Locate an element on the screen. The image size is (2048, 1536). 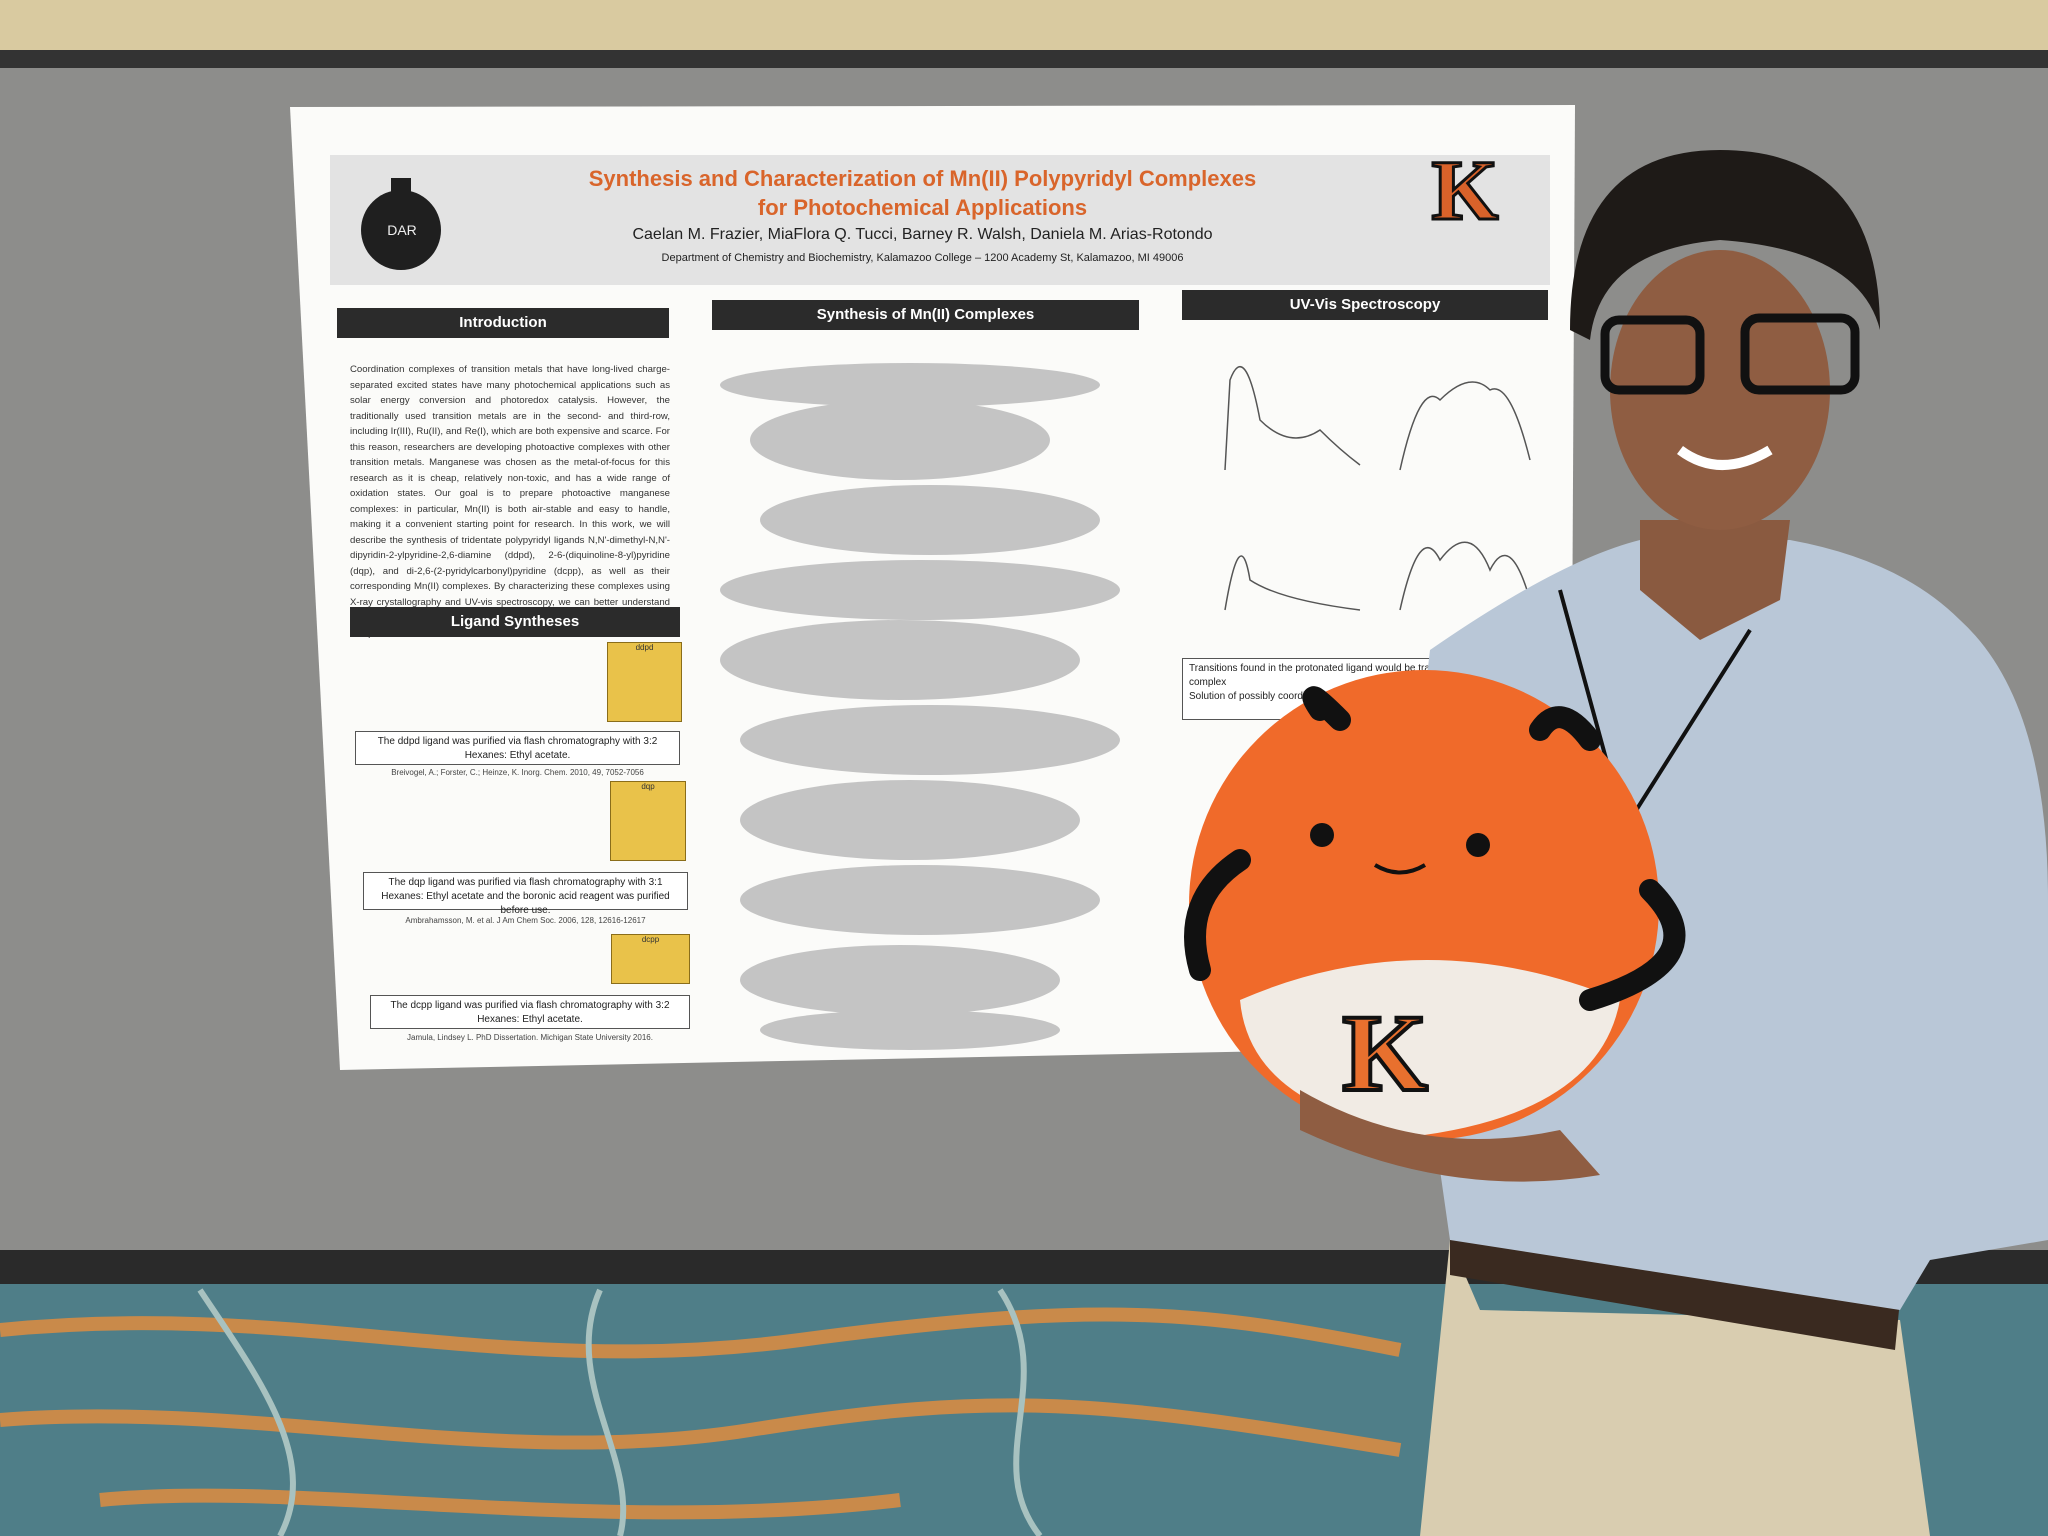
smile is located at coordinates (1725, 457).